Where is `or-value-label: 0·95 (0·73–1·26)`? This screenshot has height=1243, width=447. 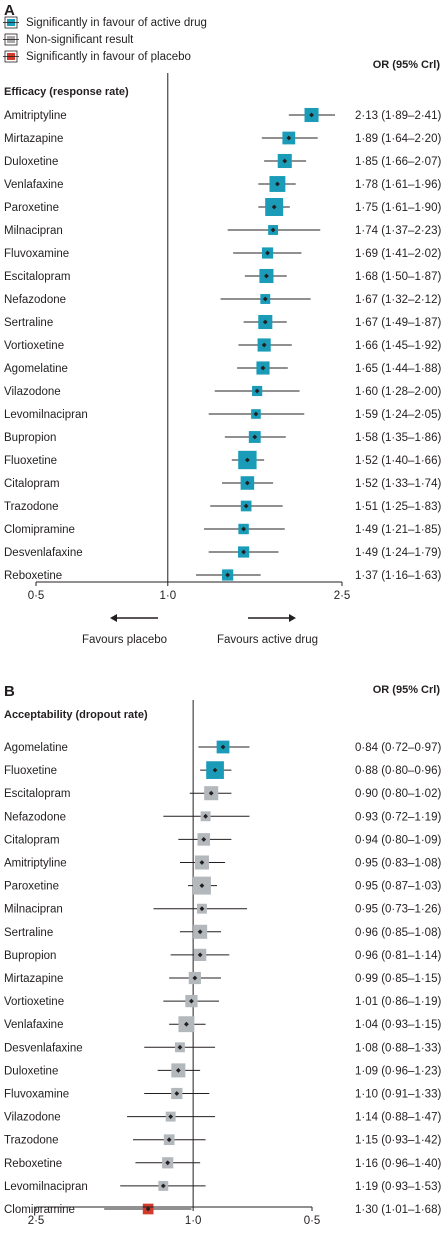
or-value-label: 0·95 (0·73–1·26) is located at coordinates (398, 910).